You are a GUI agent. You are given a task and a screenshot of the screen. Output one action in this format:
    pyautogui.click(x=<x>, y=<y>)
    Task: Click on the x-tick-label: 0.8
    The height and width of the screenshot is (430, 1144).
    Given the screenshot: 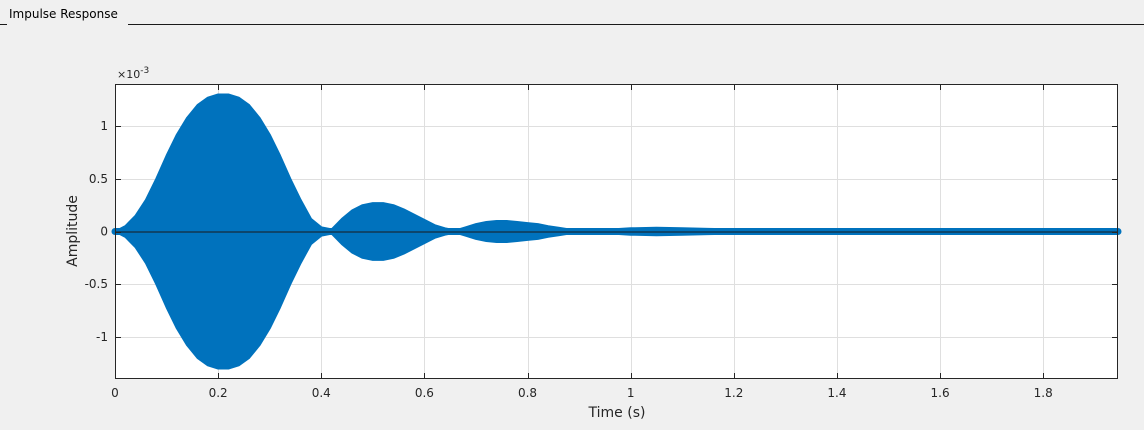 What is the action you would take?
    pyautogui.click(x=527, y=393)
    